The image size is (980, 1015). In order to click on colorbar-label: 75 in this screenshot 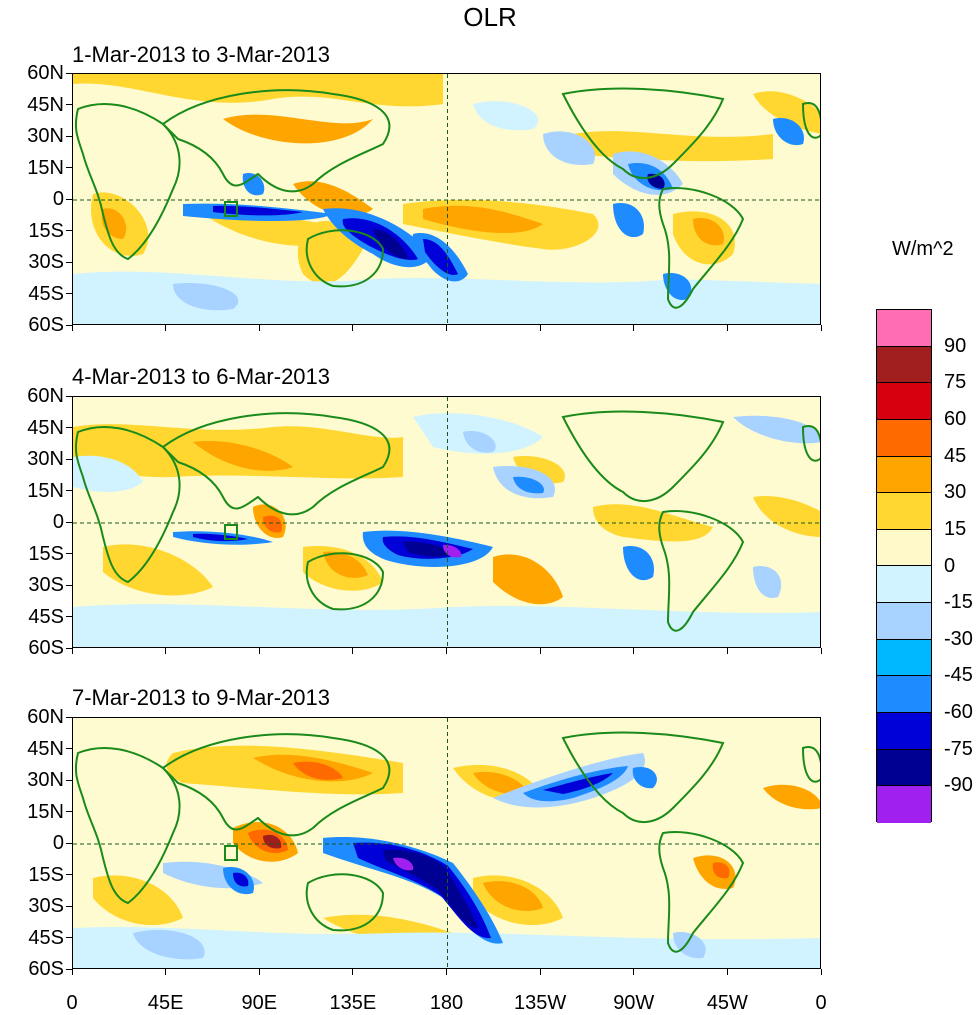, I will do `click(955, 382)`.